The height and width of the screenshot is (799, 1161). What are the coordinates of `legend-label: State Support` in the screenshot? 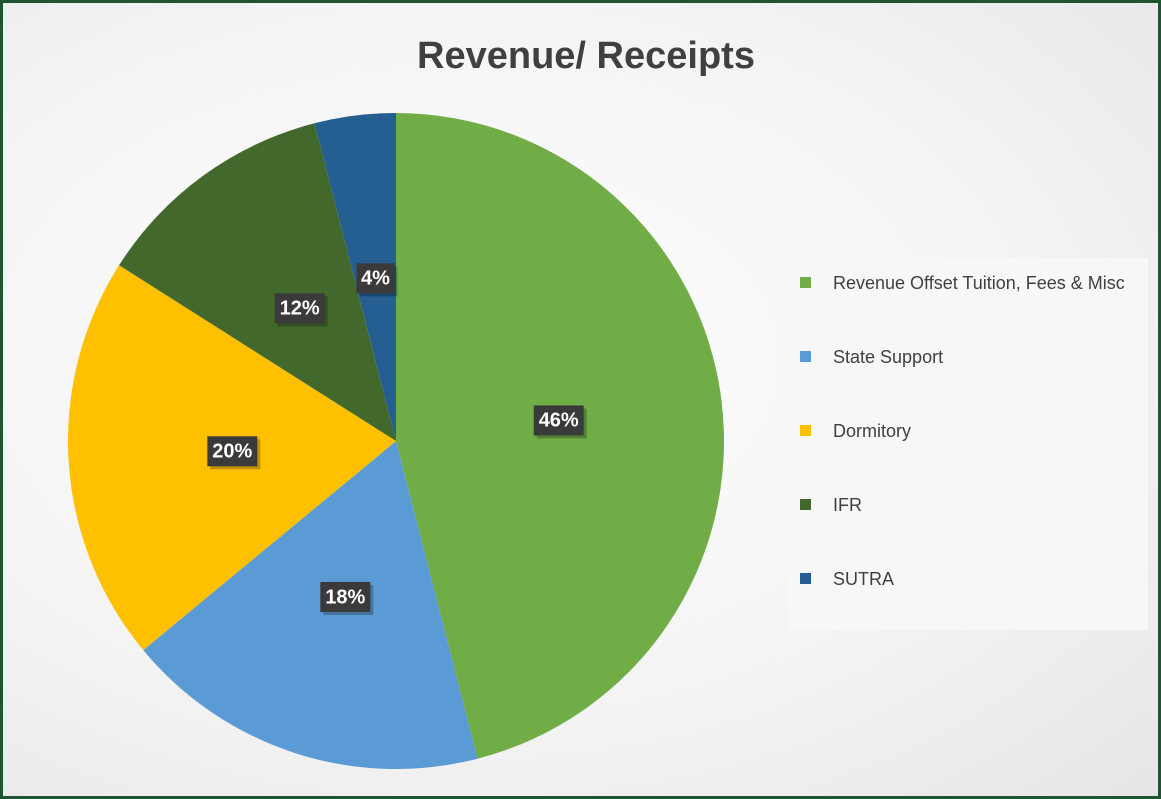 It's located at (888, 357).